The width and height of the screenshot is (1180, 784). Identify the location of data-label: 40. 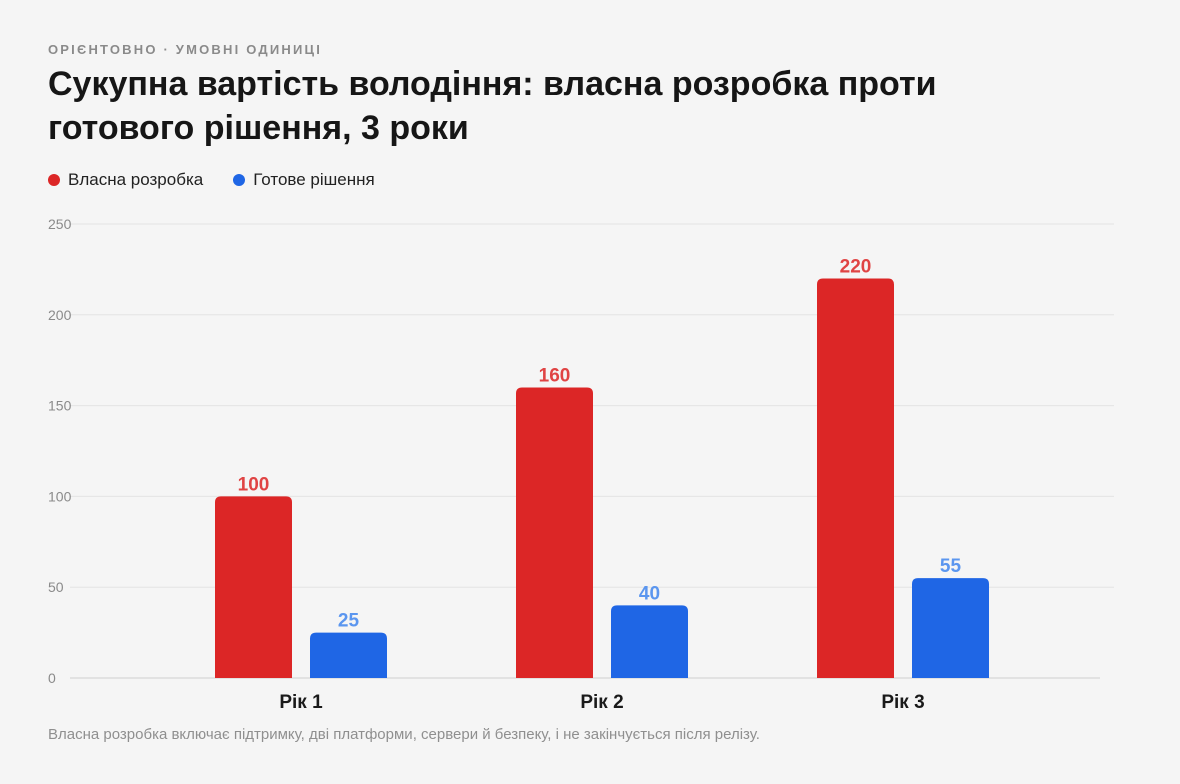
(649, 593).